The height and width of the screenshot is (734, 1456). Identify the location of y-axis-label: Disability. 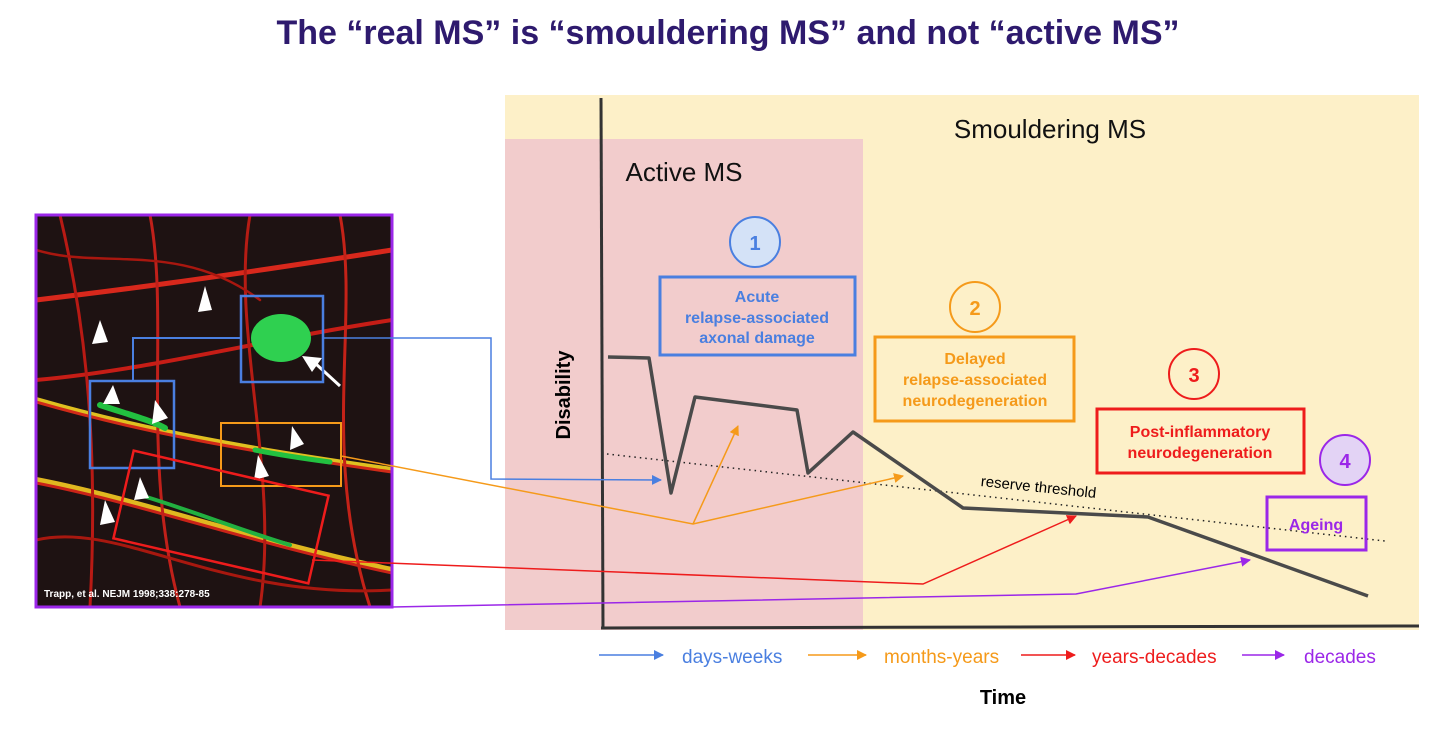
(564, 395).